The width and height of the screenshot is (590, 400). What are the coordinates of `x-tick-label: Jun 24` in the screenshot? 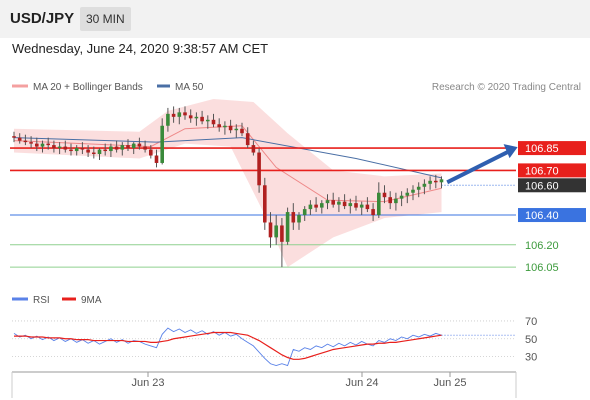 It's located at (361, 383).